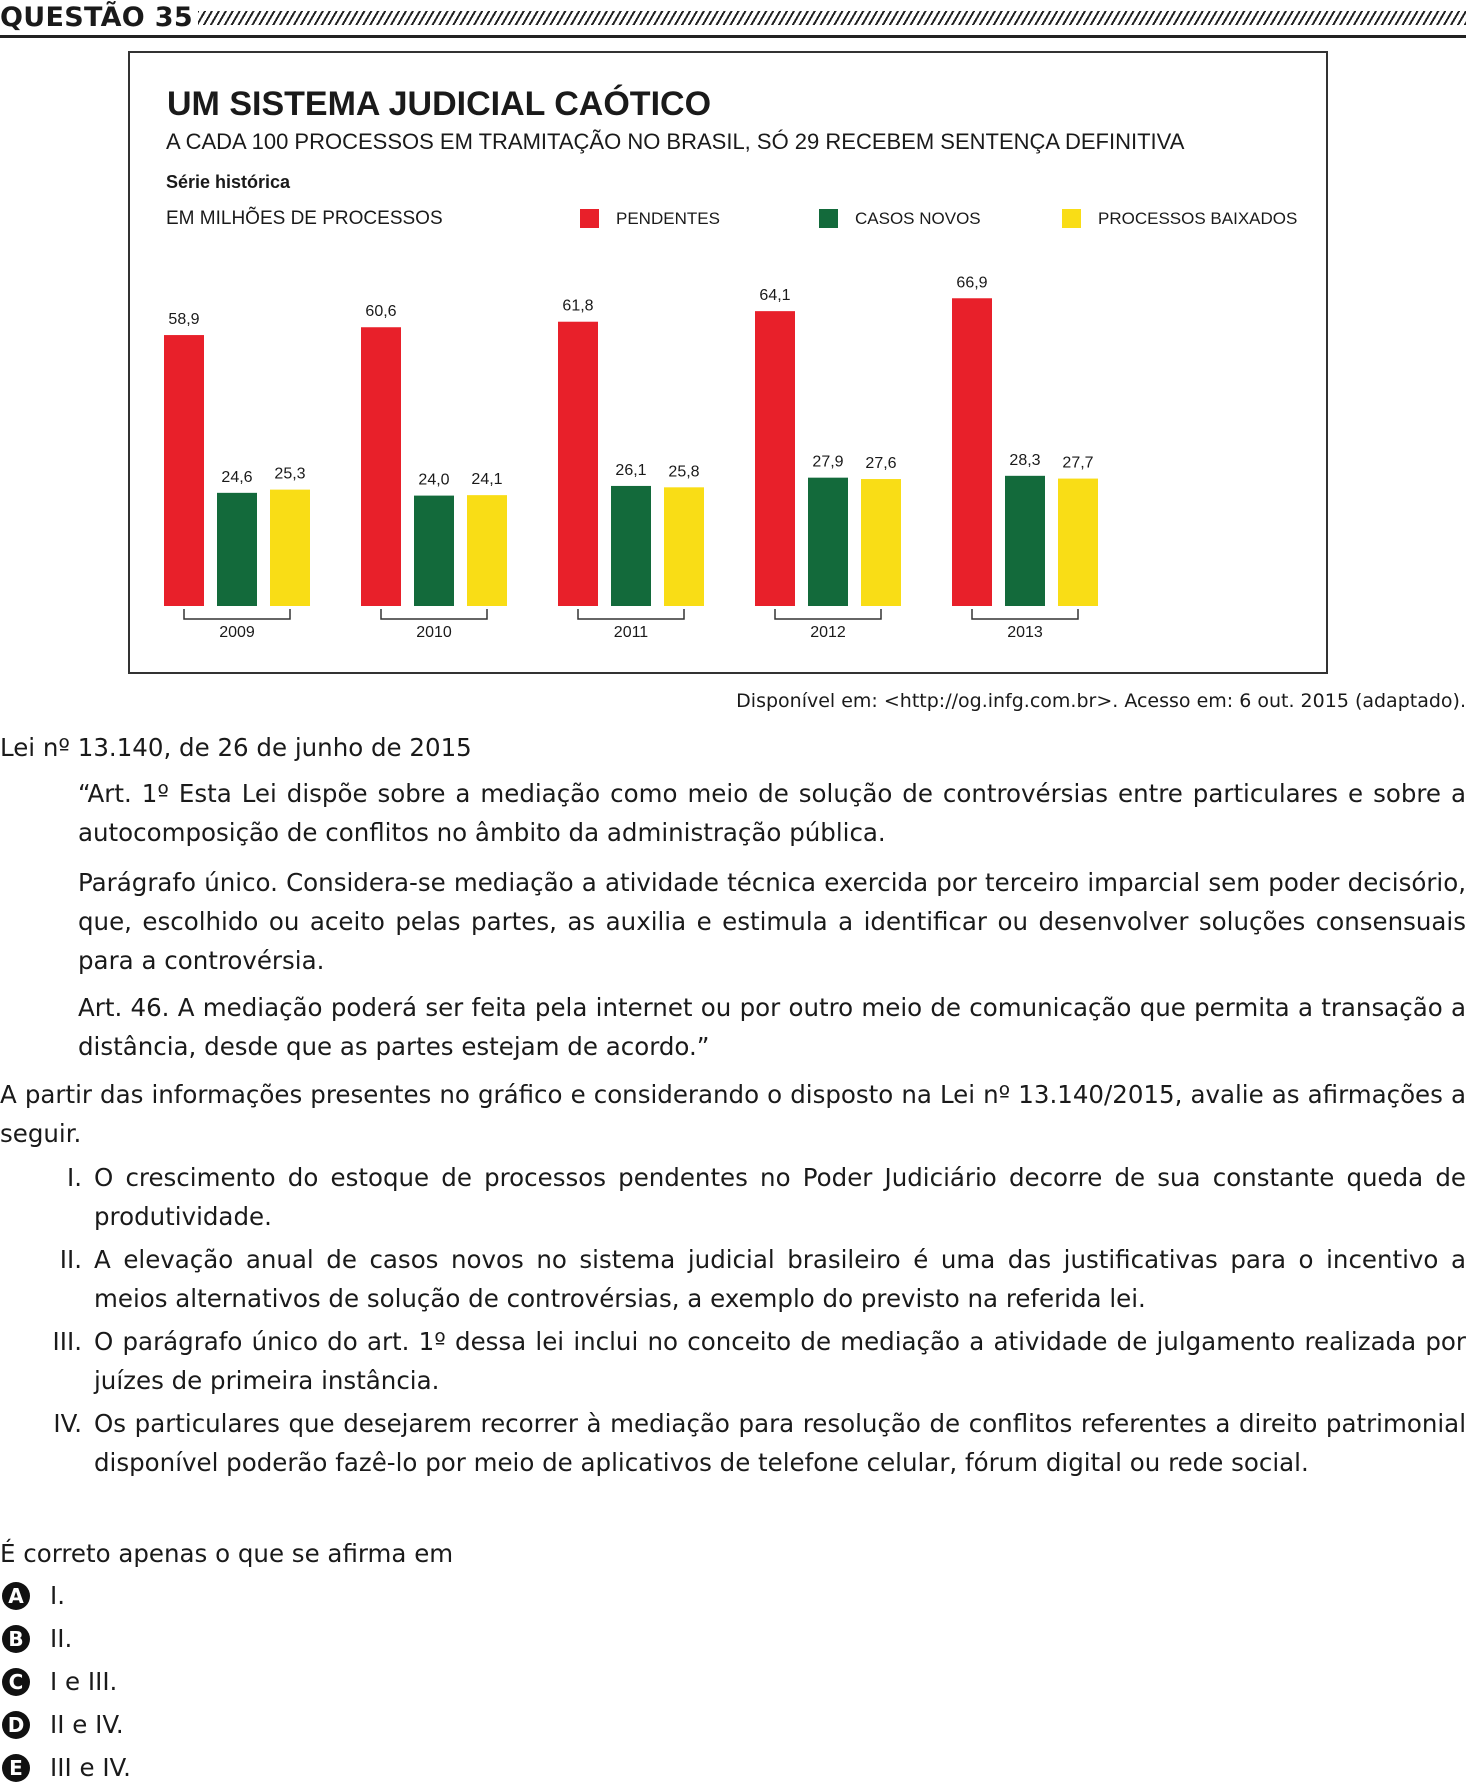 The width and height of the screenshot is (1472, 1786). I want to click on chart-title: UM SISTEMA JUDICIAL CAÓTICO, so click(439, 104).